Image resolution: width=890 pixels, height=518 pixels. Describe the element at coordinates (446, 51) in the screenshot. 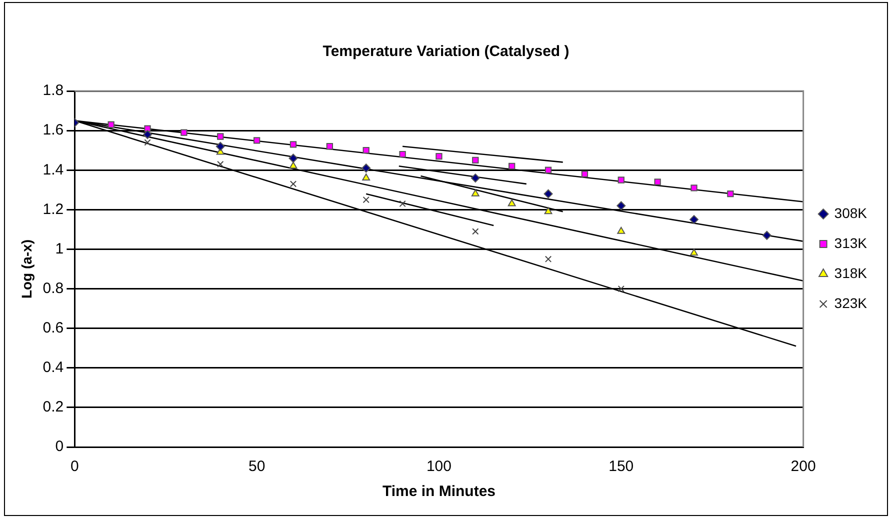

I see `chart-title: Temperature Variation (Catalysed )` at that location.